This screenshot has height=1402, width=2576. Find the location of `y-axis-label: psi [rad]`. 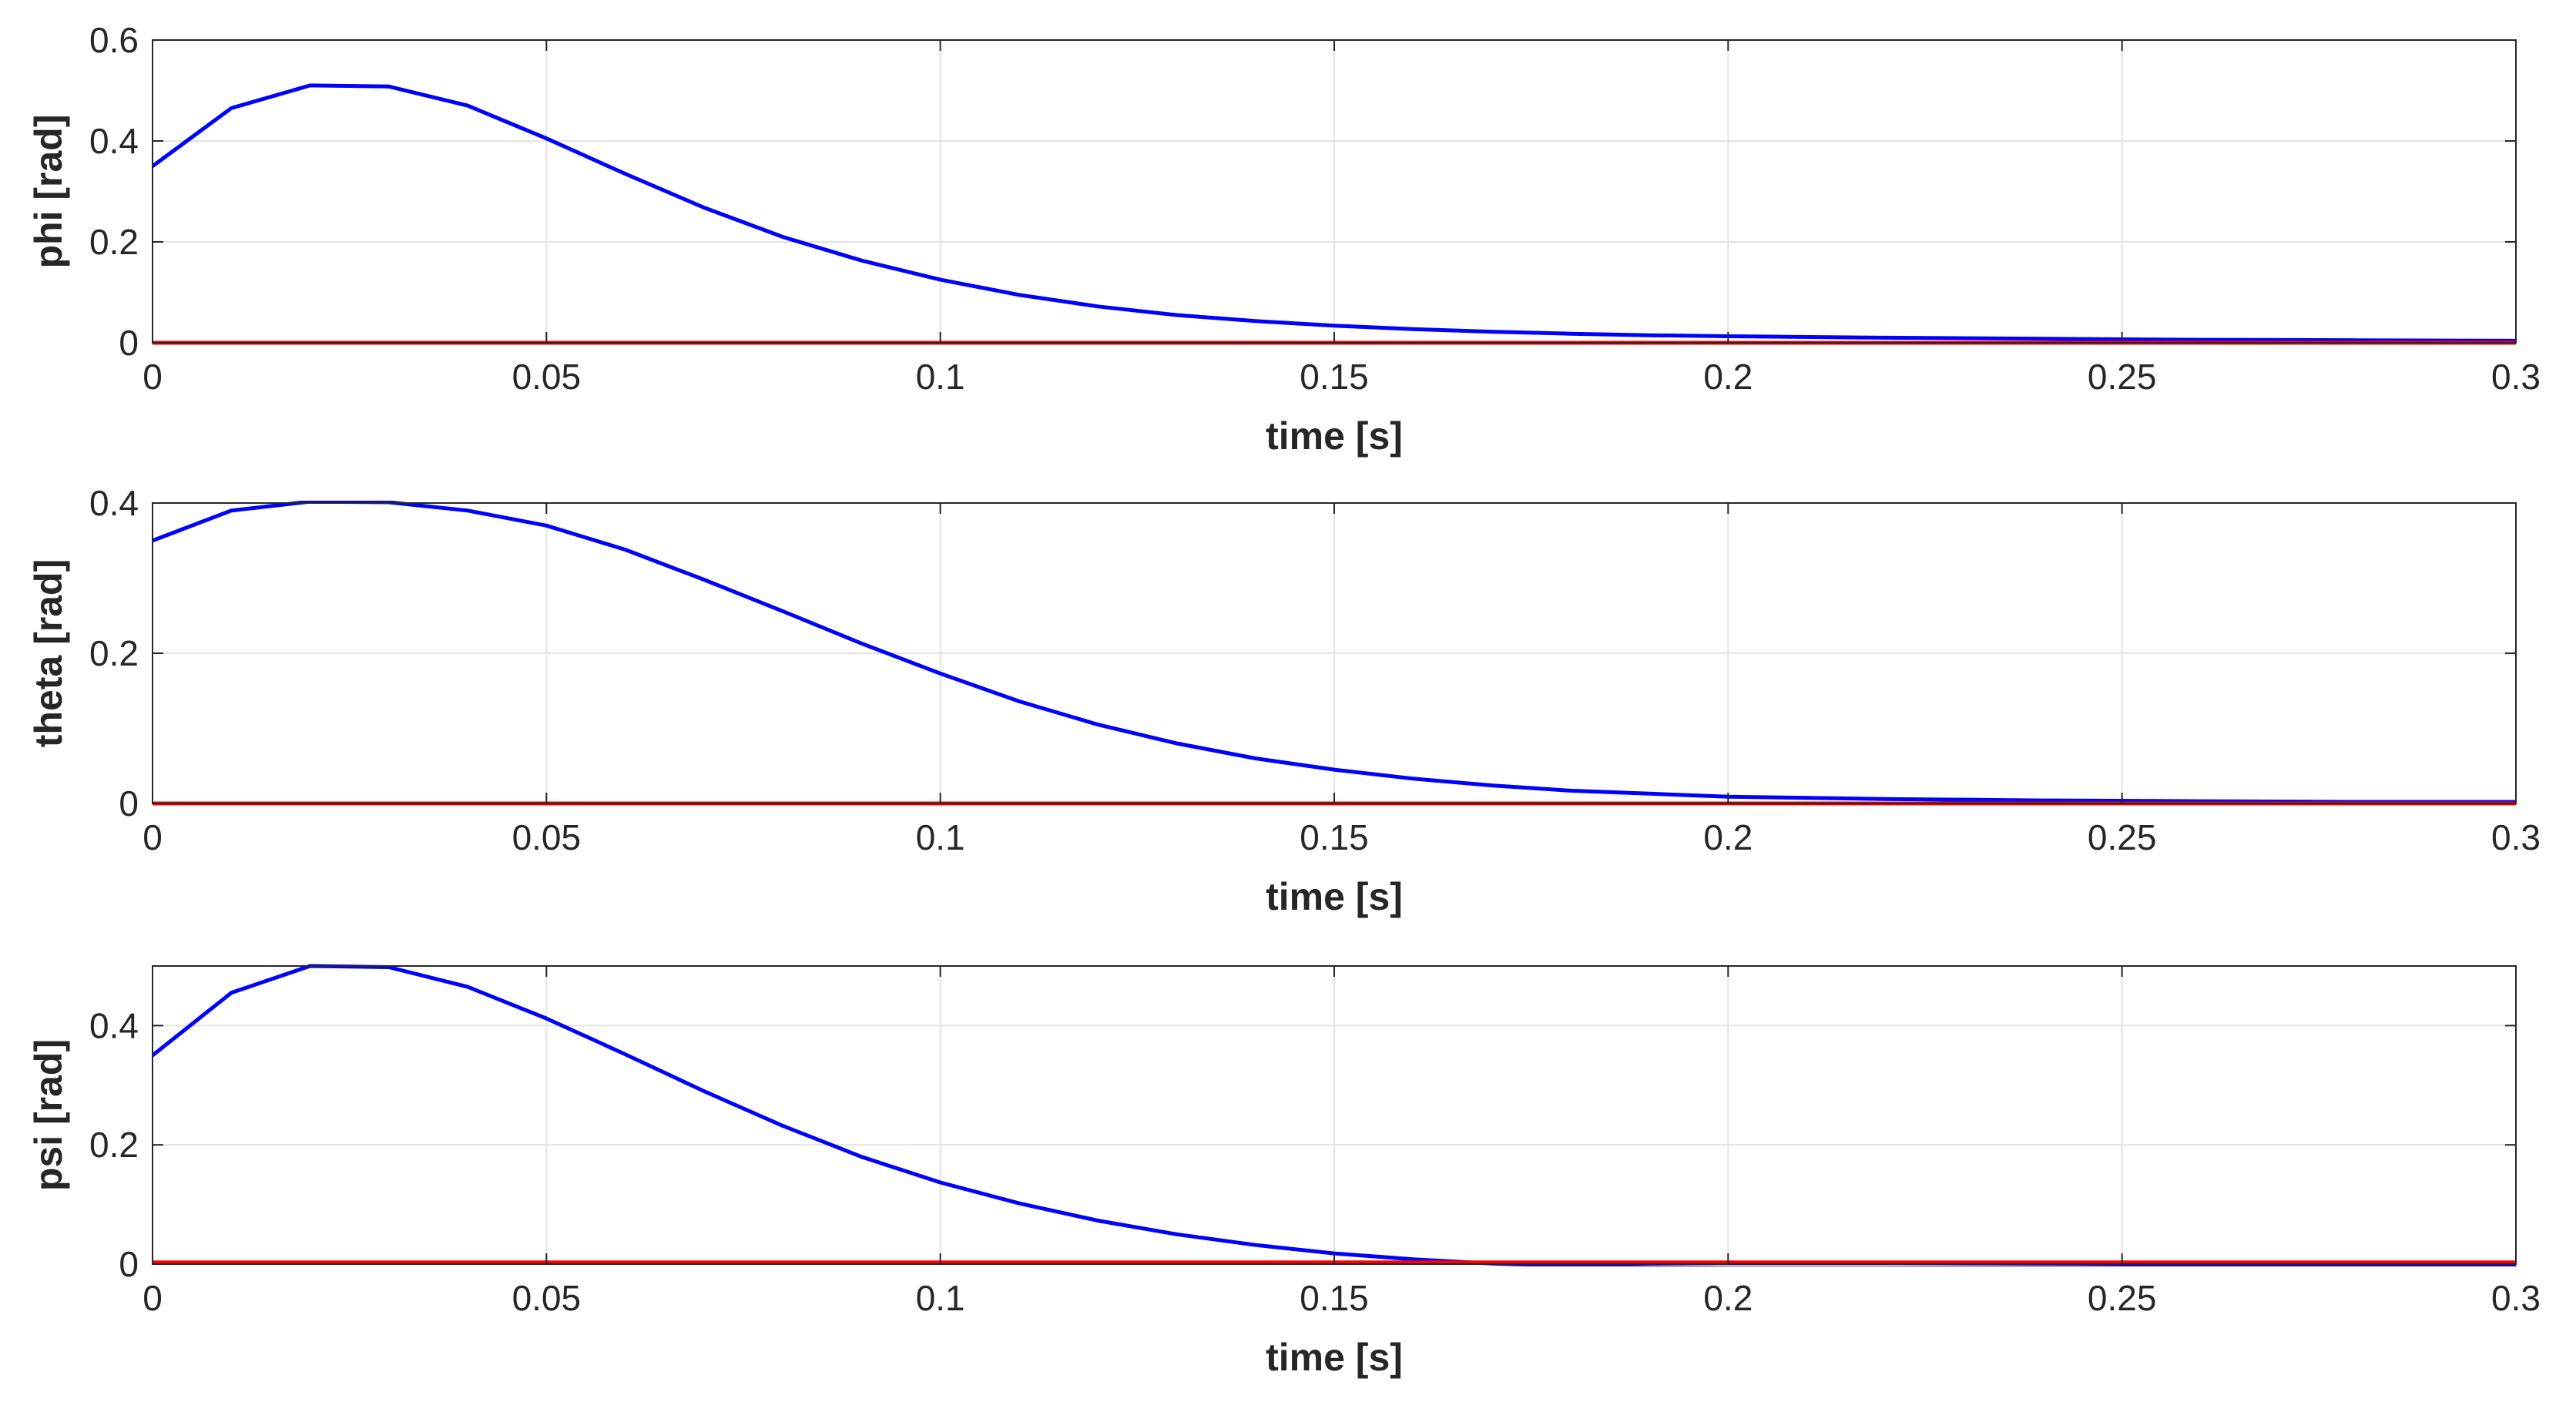

y-axis-label: psi [rad] is located at coordinates (48, 1115).